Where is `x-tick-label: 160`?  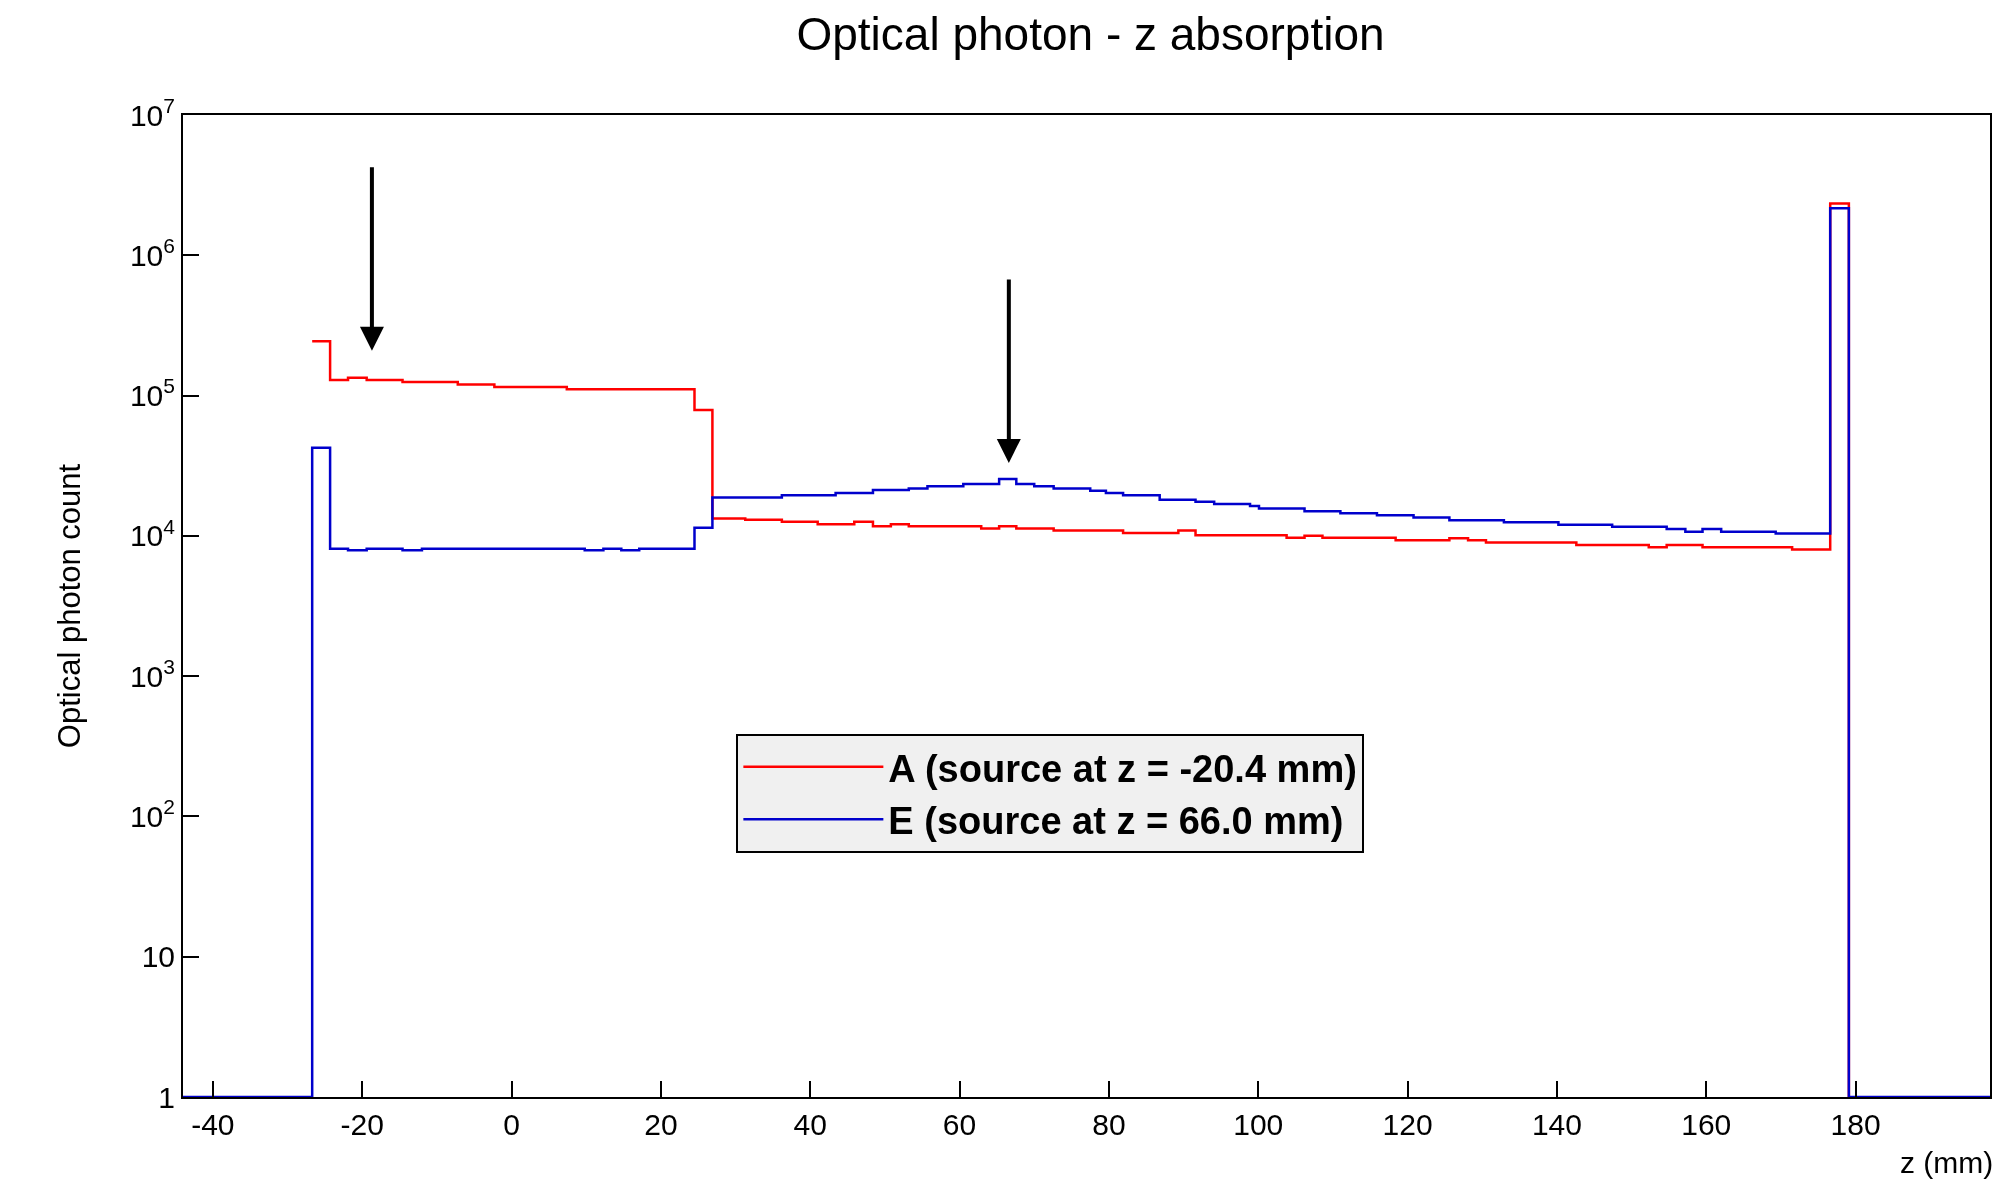 x-tick-label: 160 is located at coordinates (1706, 1124).